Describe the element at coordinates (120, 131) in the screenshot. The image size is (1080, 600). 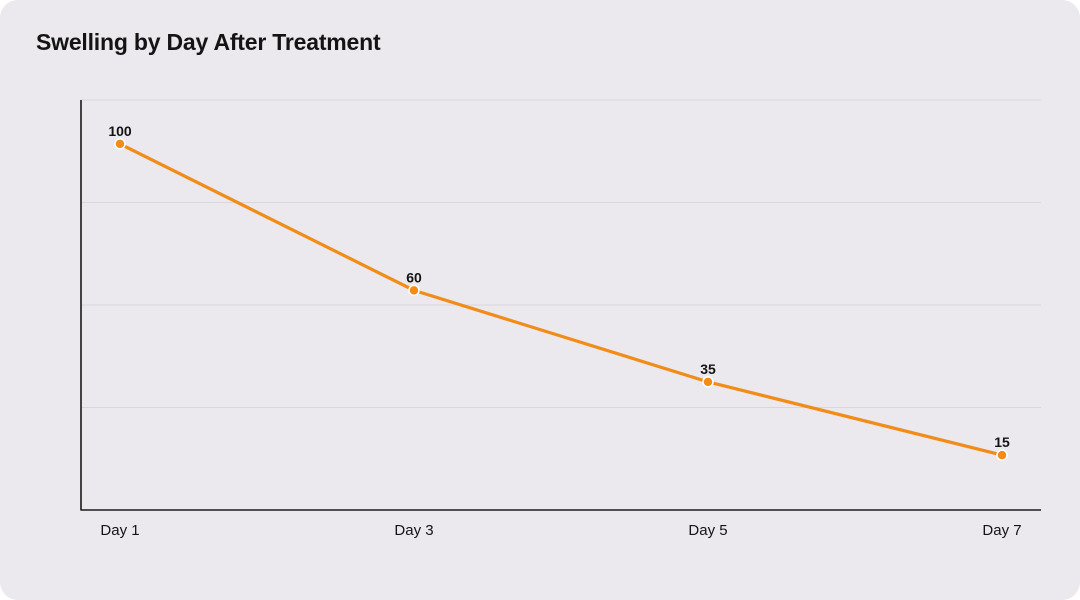
I see `data-label: 100` at that location.